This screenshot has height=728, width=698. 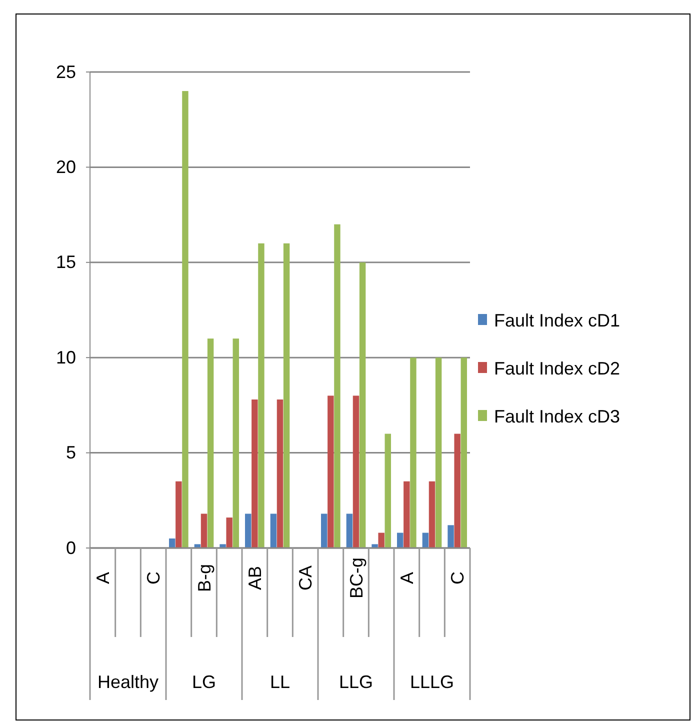 I want to click on text: Healthy, so click(x=128, y=682).